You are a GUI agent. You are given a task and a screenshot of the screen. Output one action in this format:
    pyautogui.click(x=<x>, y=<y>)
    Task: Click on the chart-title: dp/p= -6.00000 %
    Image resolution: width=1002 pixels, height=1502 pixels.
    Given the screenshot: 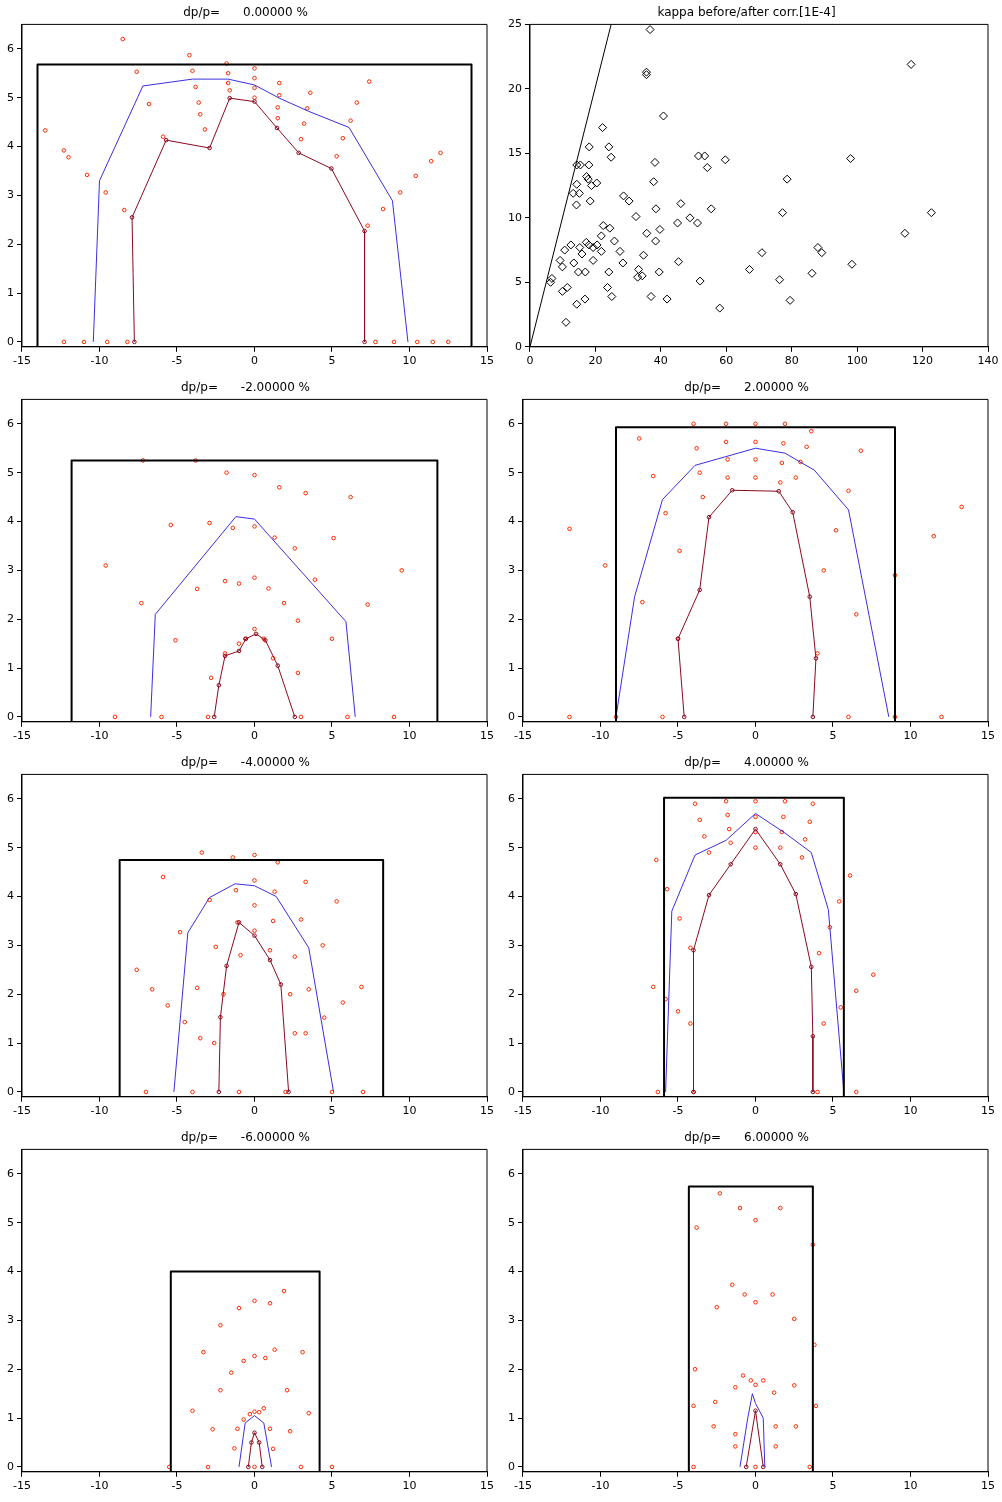 What is the action you would take?
    pyautogui.click(x=245, y=1137)
    